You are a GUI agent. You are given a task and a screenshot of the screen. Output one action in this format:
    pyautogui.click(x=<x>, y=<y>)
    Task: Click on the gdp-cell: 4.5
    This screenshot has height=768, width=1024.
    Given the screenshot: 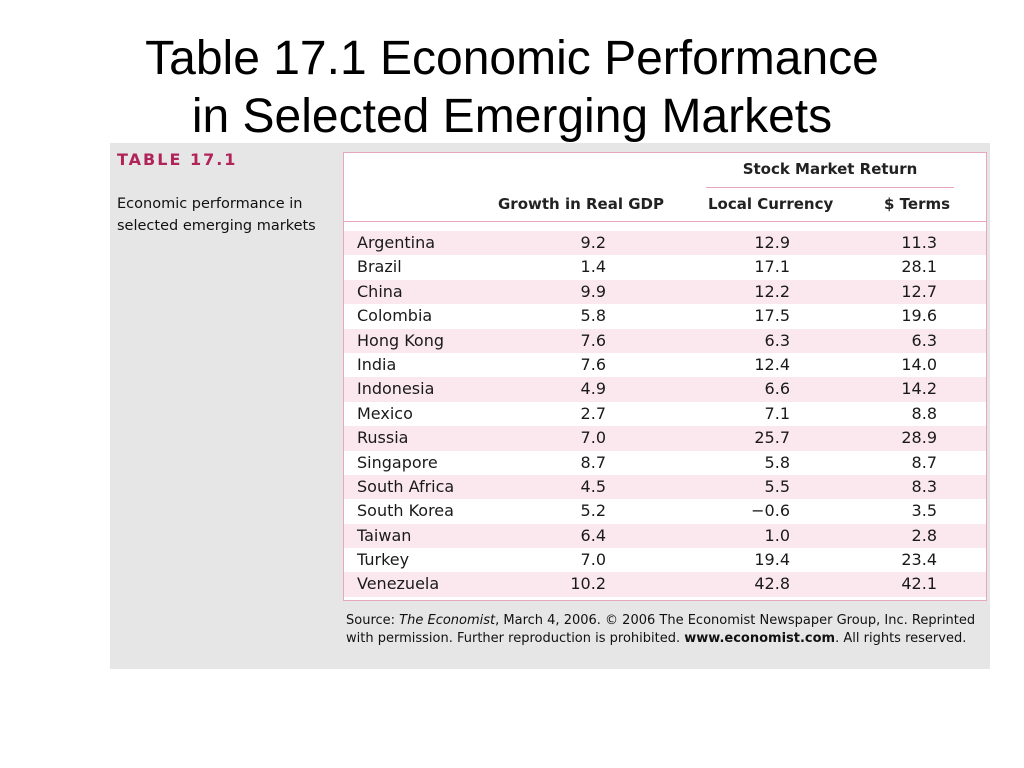 What is the action you would take?
    pyautogui.click(x=593, y=486)
    